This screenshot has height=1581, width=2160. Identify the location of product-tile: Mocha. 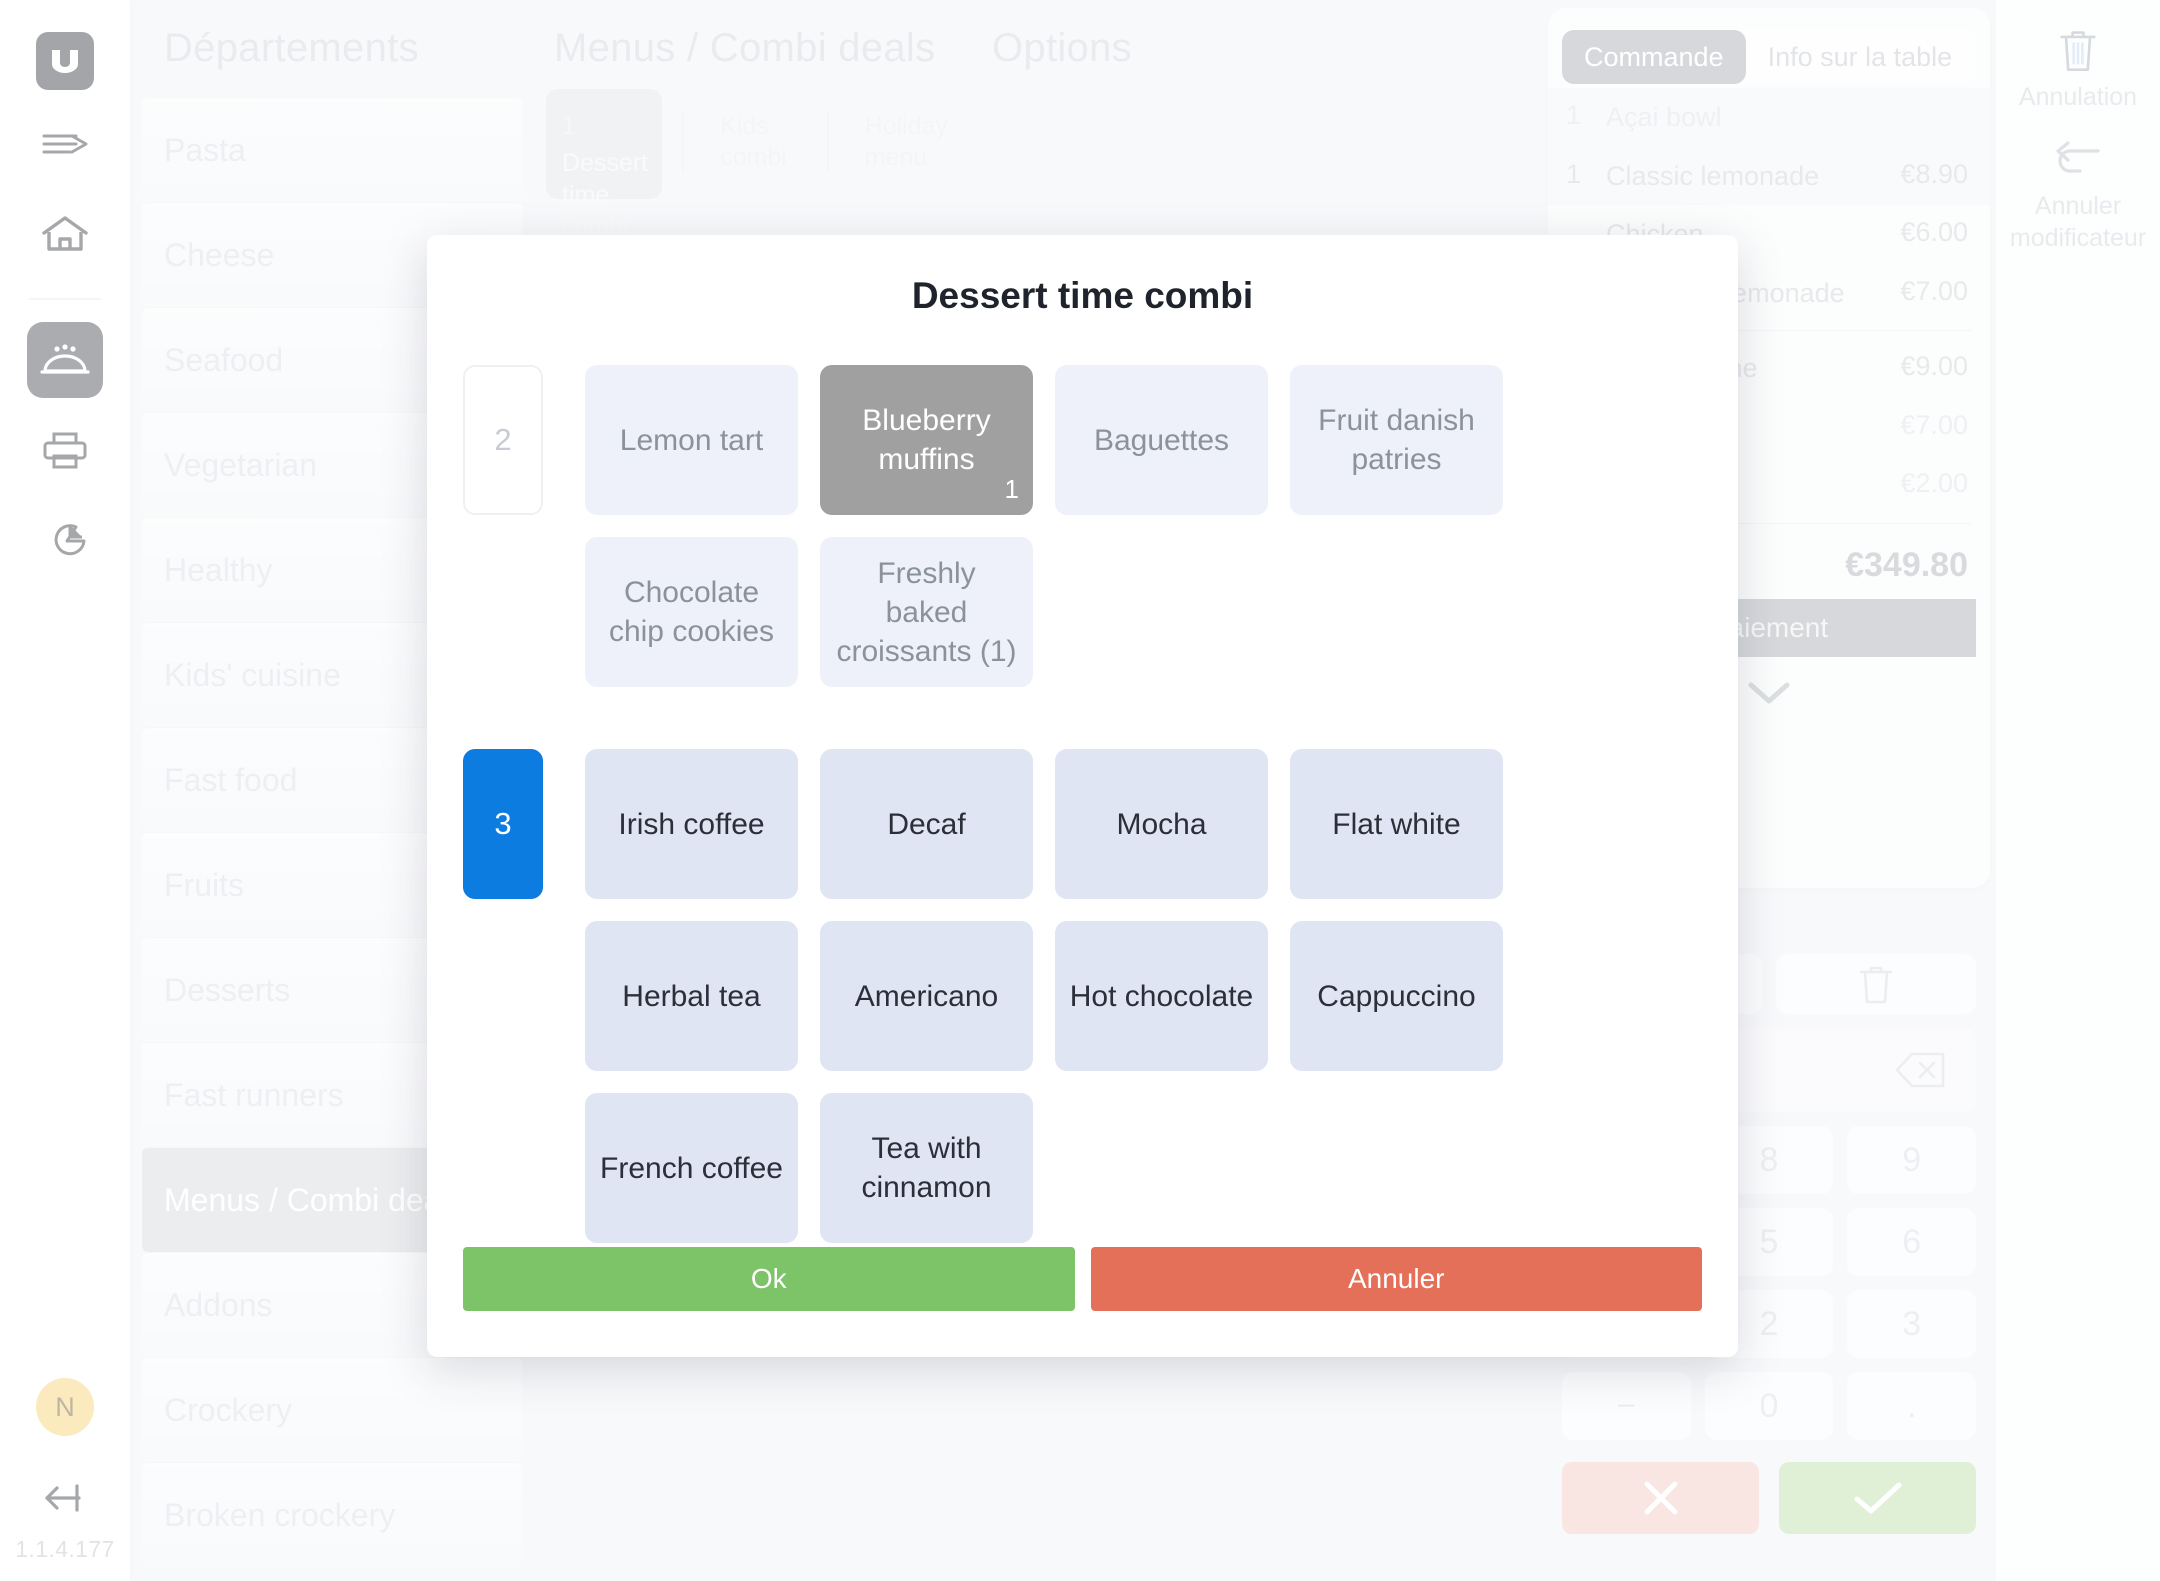
(1161, 824).